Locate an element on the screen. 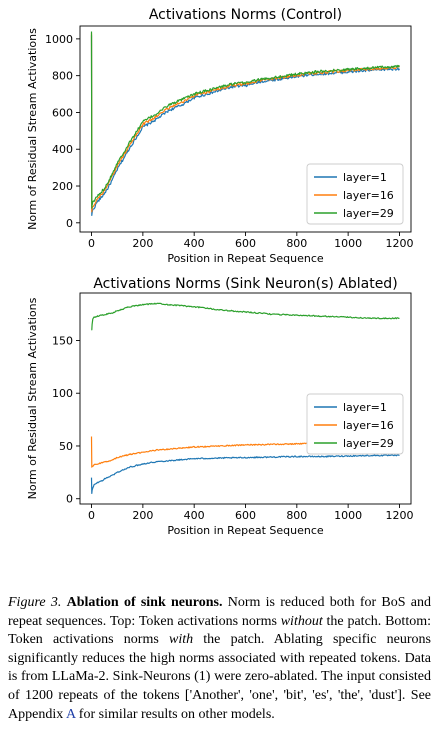 The width and height of the screenshot is (439, 752). y-tick-label: 200 is located at coordinates (62, 186).